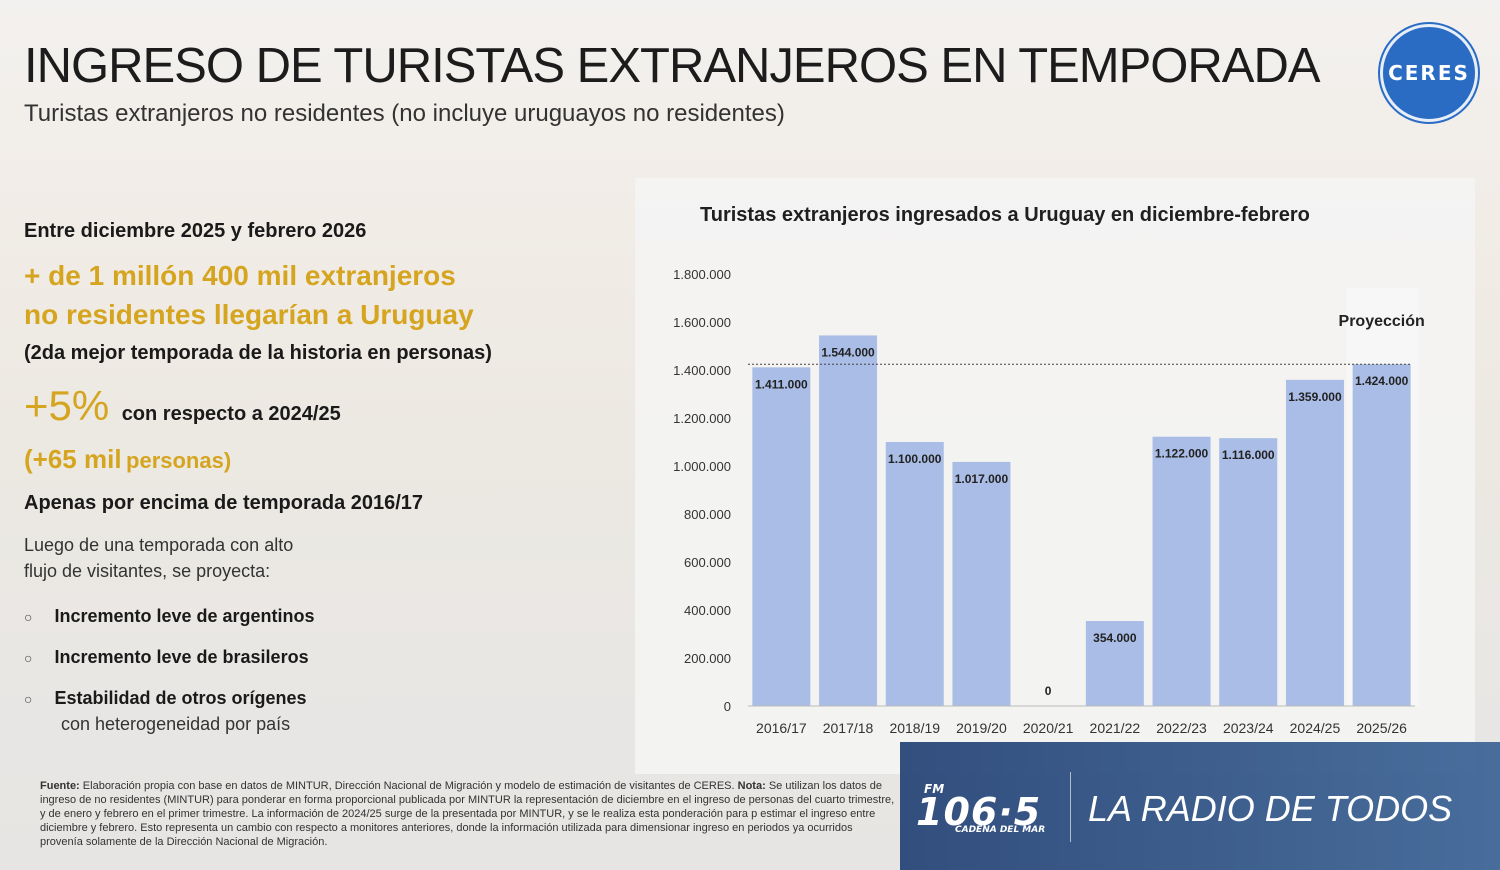  I want to click on bullet-item: ○ Estabilidad de otros orígenes, so click(165, 698).